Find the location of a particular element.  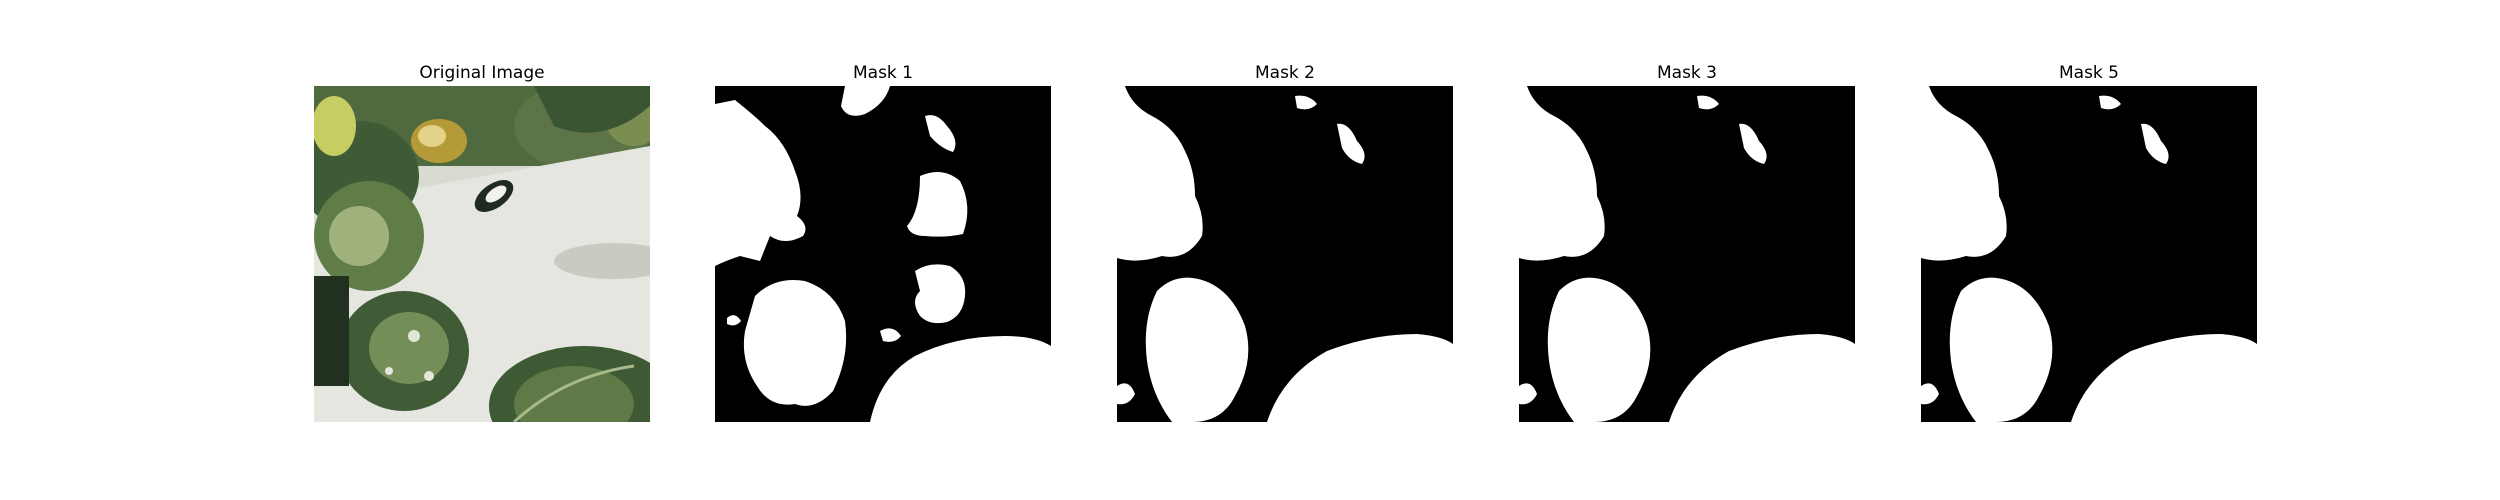

panel-title: Mask 1 is located at coordinates (882, 73).